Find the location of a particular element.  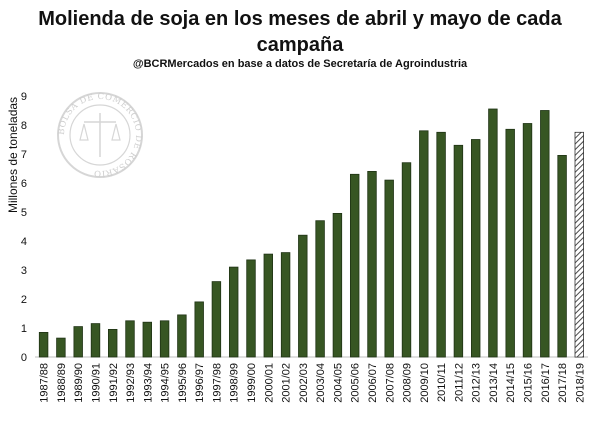

x-tick-label: 1991/92 is located at coordinates (114, 383).